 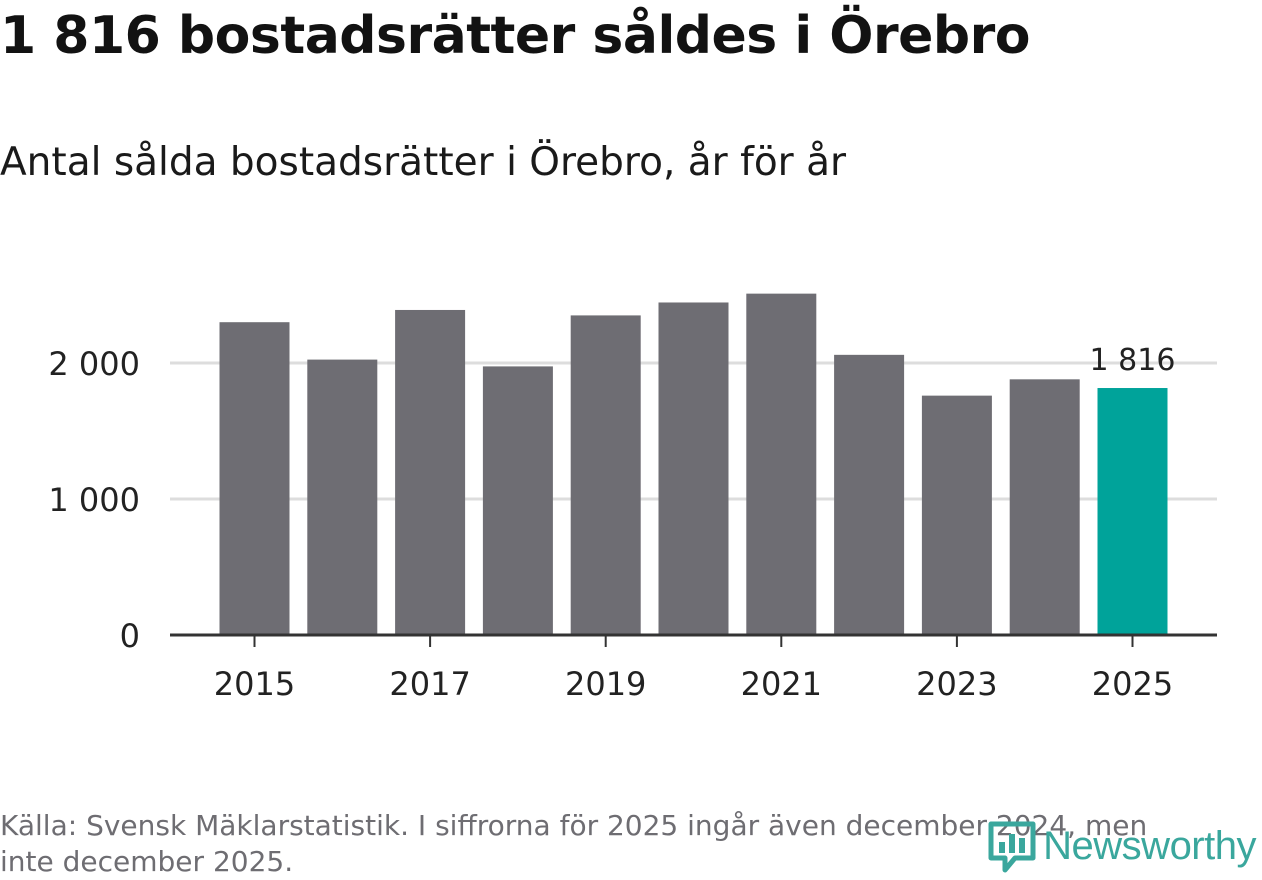 What do you see at coordinates (342, 497) in the screenshot?
I see `bar-2016` at bounding box center [342, 497].